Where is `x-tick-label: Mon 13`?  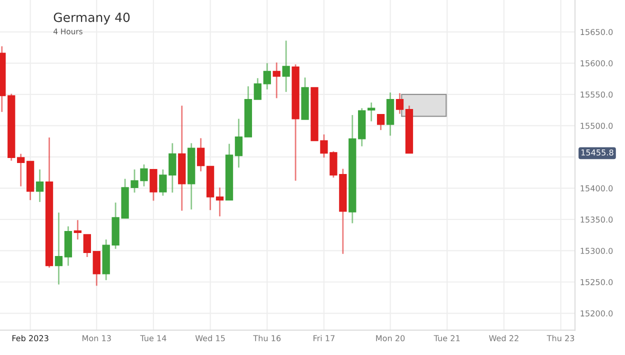 x-tick-label: Mon 13 is located at coordinates (96, 338).